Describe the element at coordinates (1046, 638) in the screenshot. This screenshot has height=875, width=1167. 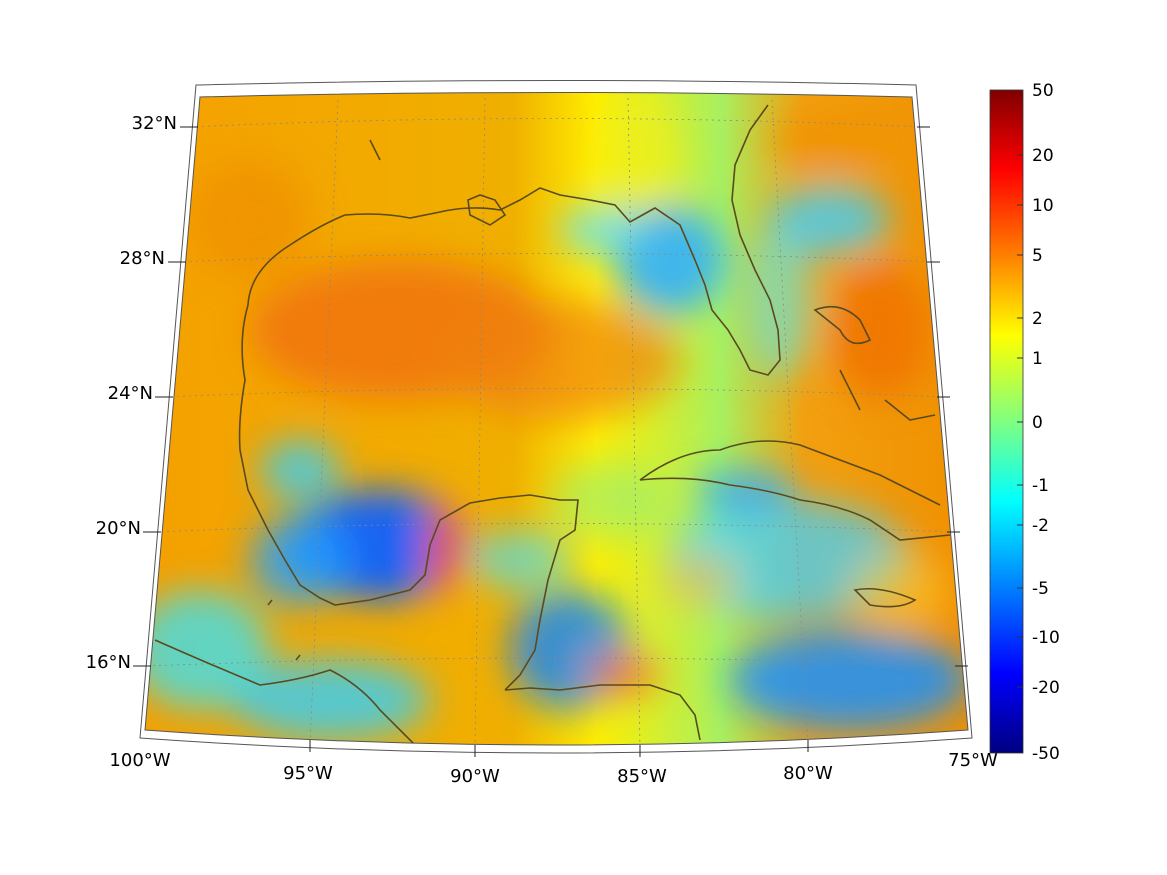
I see `colorbar-label: -10` at that location.